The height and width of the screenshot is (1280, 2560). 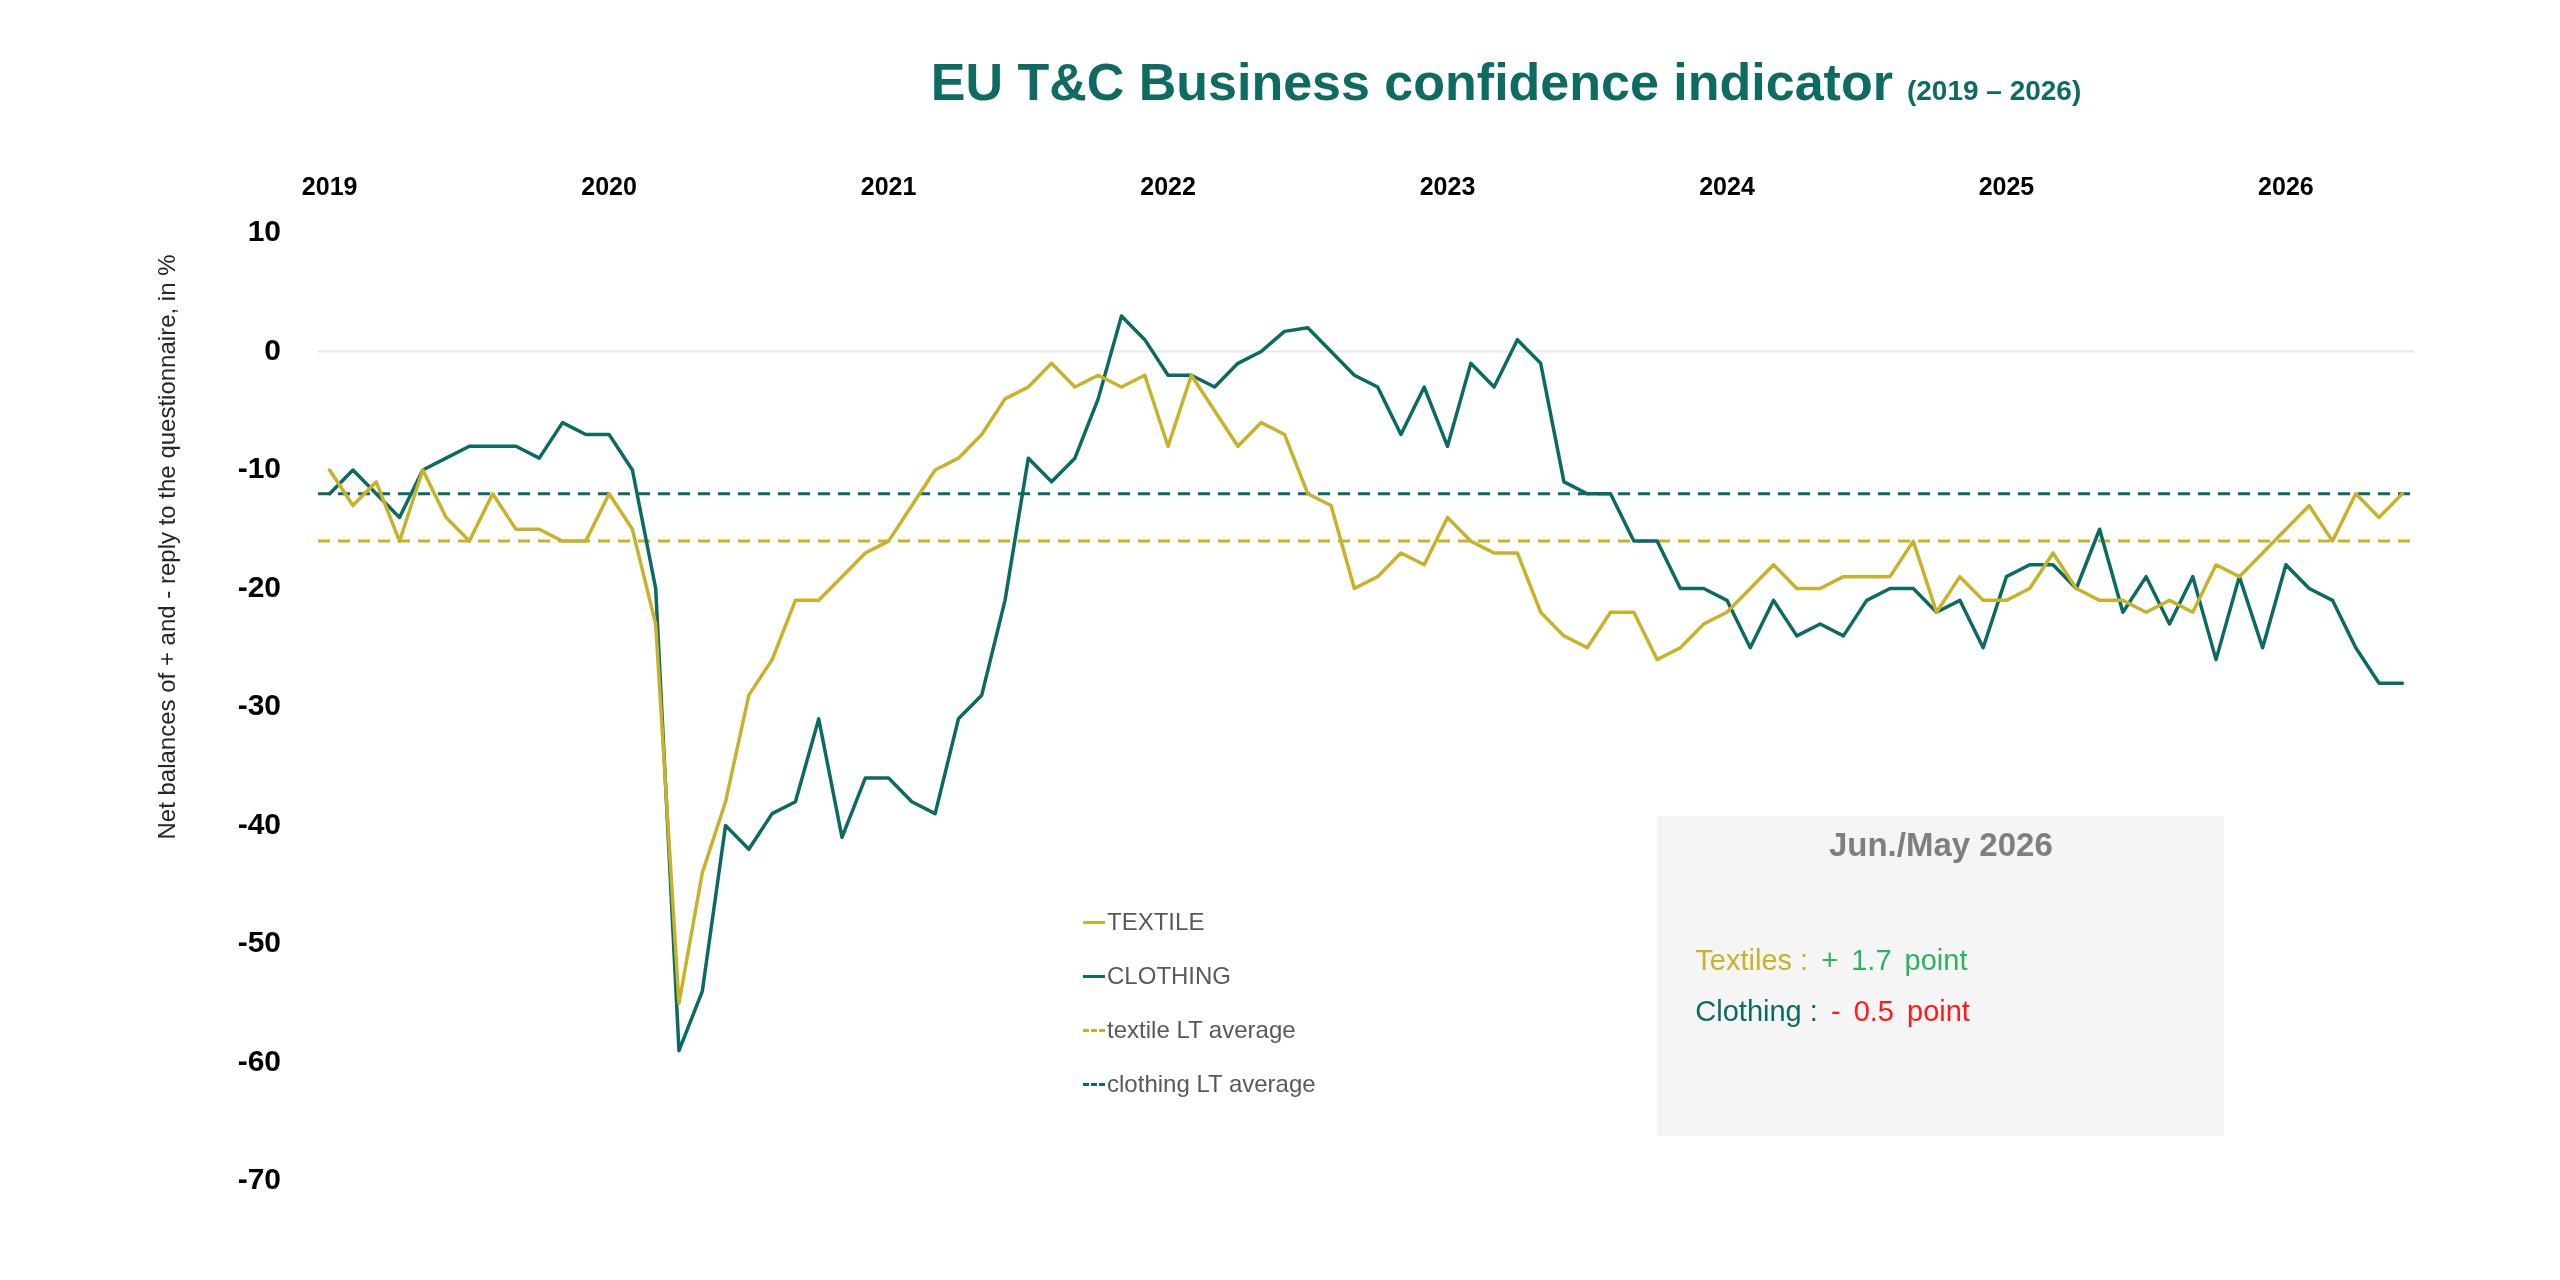 What do you see at coordinates (259, 1060) in the screenshot?
I see `y-tick-label: -60` at bounding box center [259, 1060].